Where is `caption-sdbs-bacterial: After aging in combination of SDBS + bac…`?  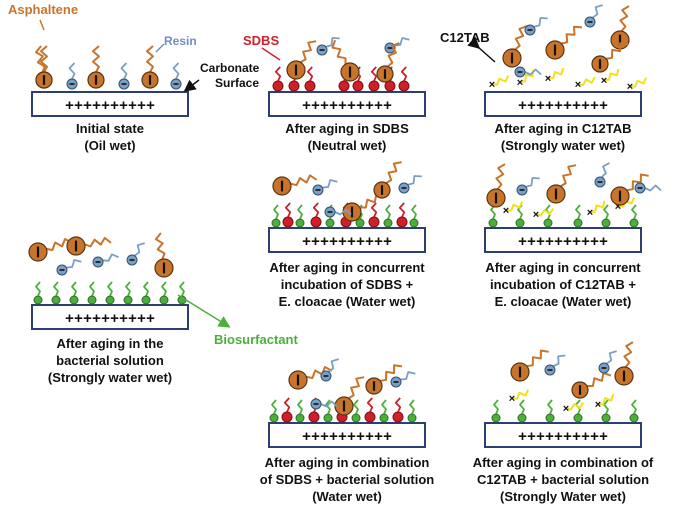
caption-sdbs-bacterial: After aging in combination of SDBS + bac… is located at coordinates (347, 479).